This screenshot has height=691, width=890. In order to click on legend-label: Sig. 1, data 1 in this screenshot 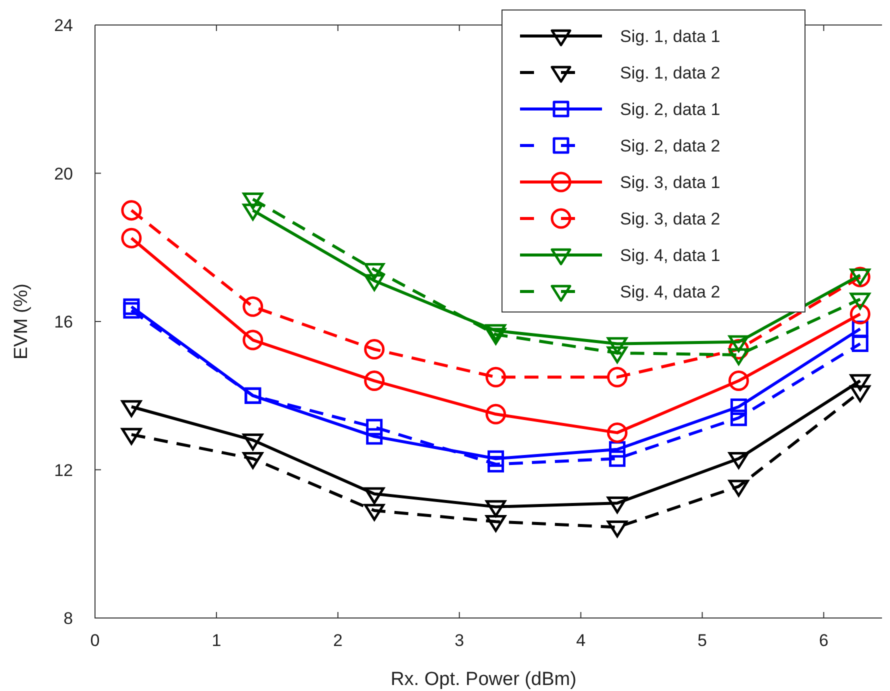, I will do `click(670, 36)`.